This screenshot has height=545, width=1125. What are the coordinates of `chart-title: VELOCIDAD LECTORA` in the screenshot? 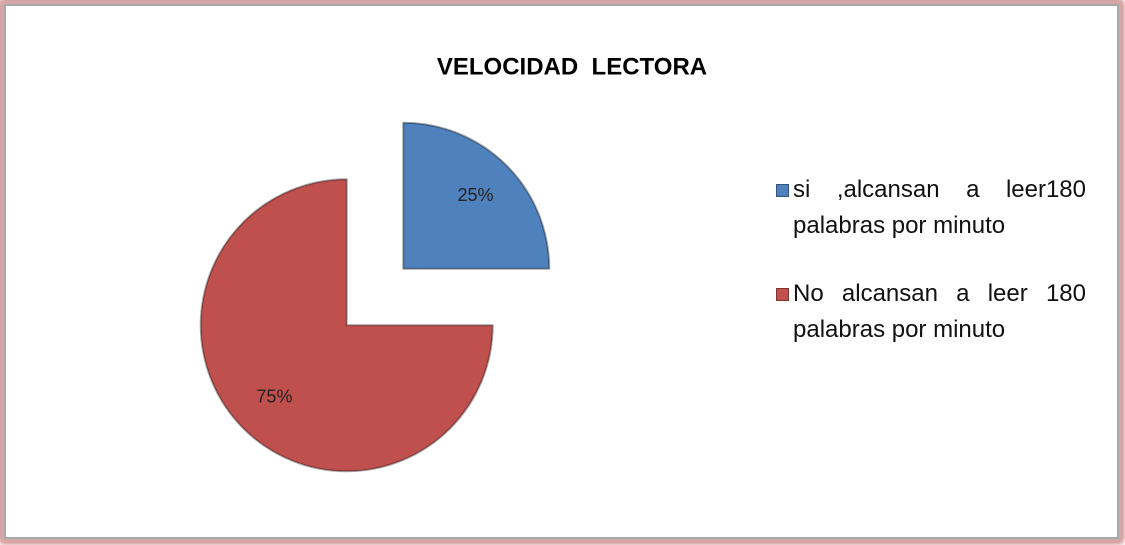 It's located at (572, 66).